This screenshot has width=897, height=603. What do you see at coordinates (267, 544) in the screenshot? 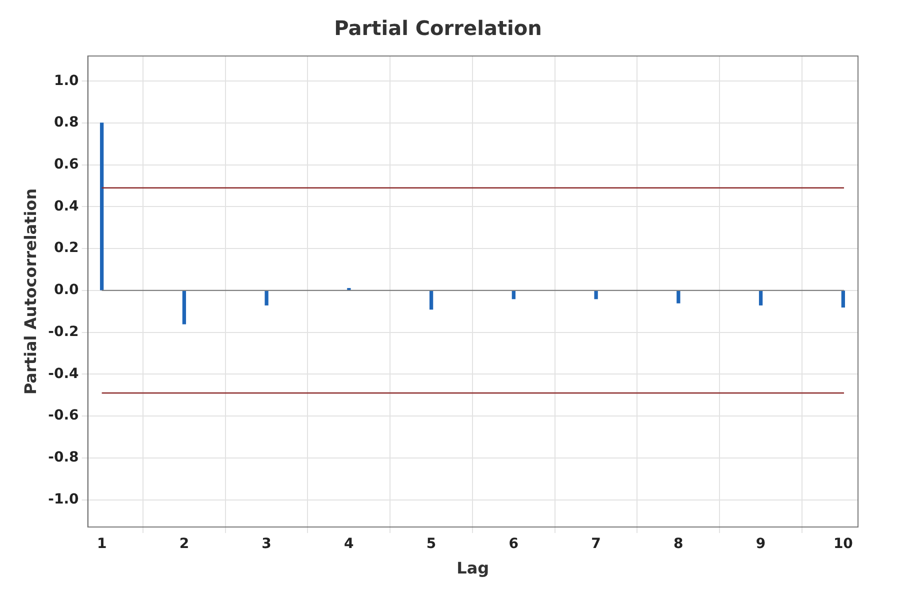
I see `x-tick-label: 3` at bounding box center [267, 544].